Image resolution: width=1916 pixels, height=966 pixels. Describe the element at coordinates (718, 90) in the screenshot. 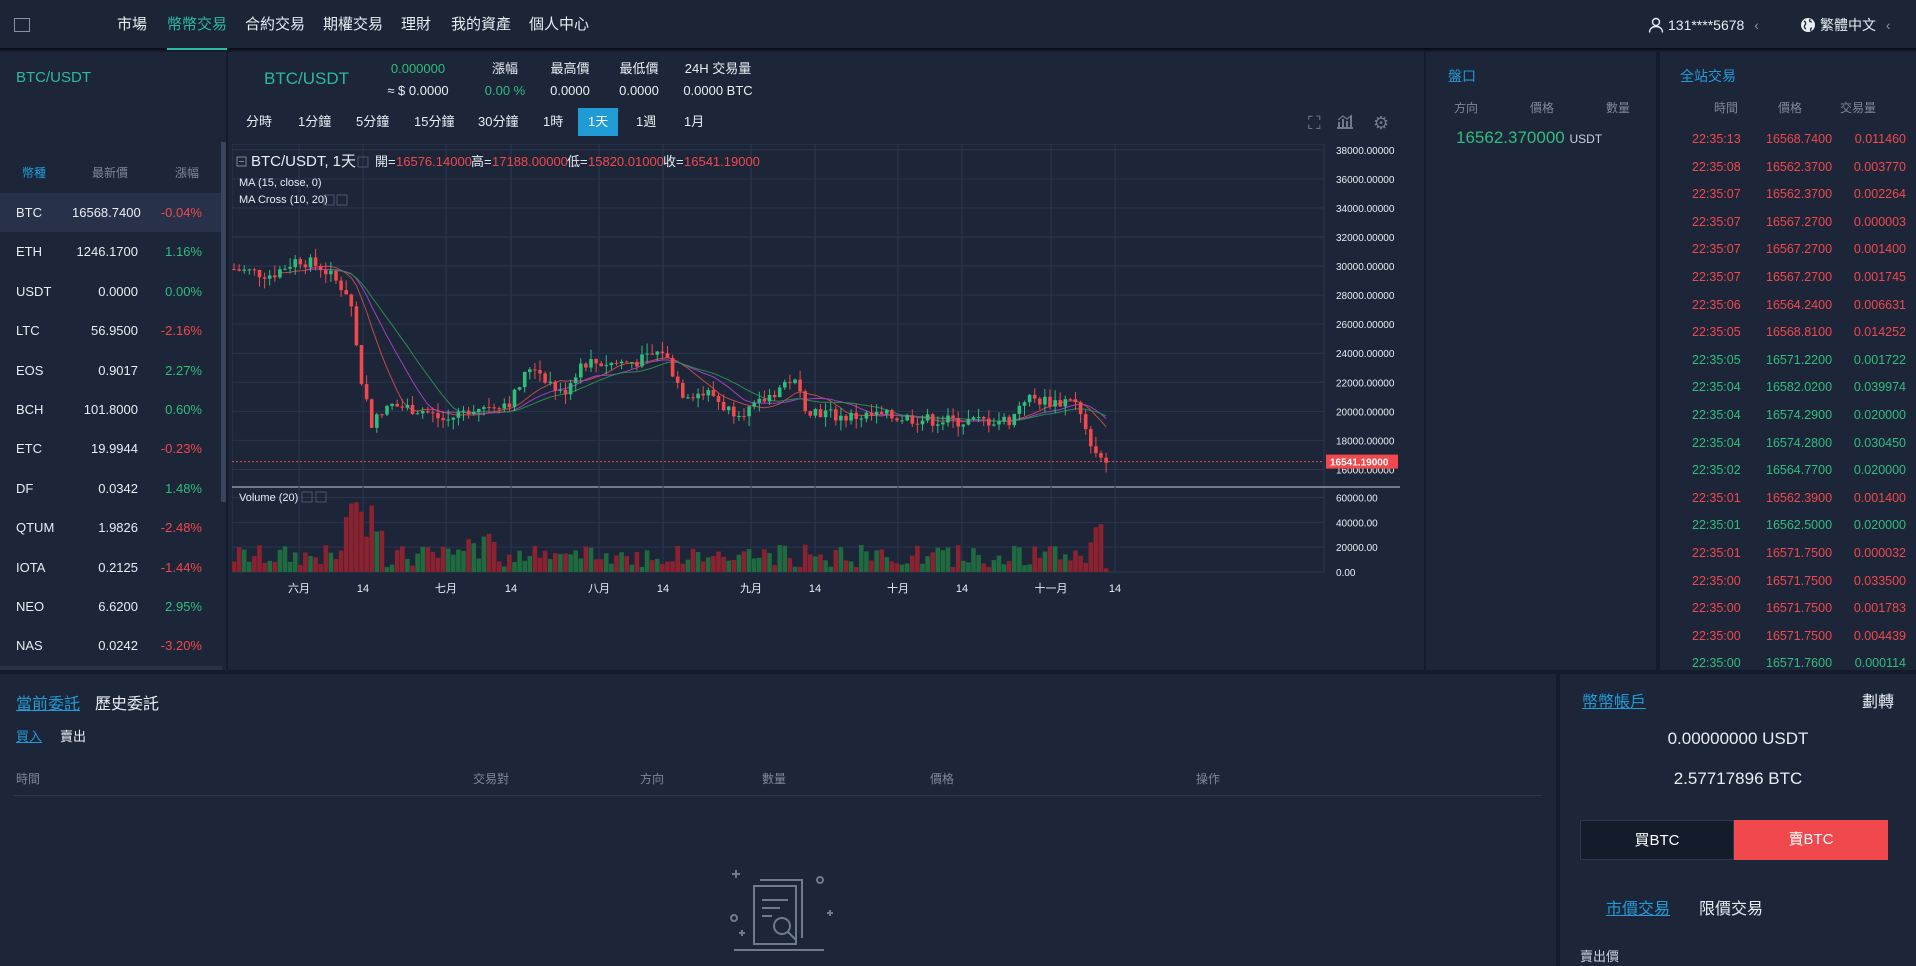

I see `volume-value: 0.0000 BTC` at that location.